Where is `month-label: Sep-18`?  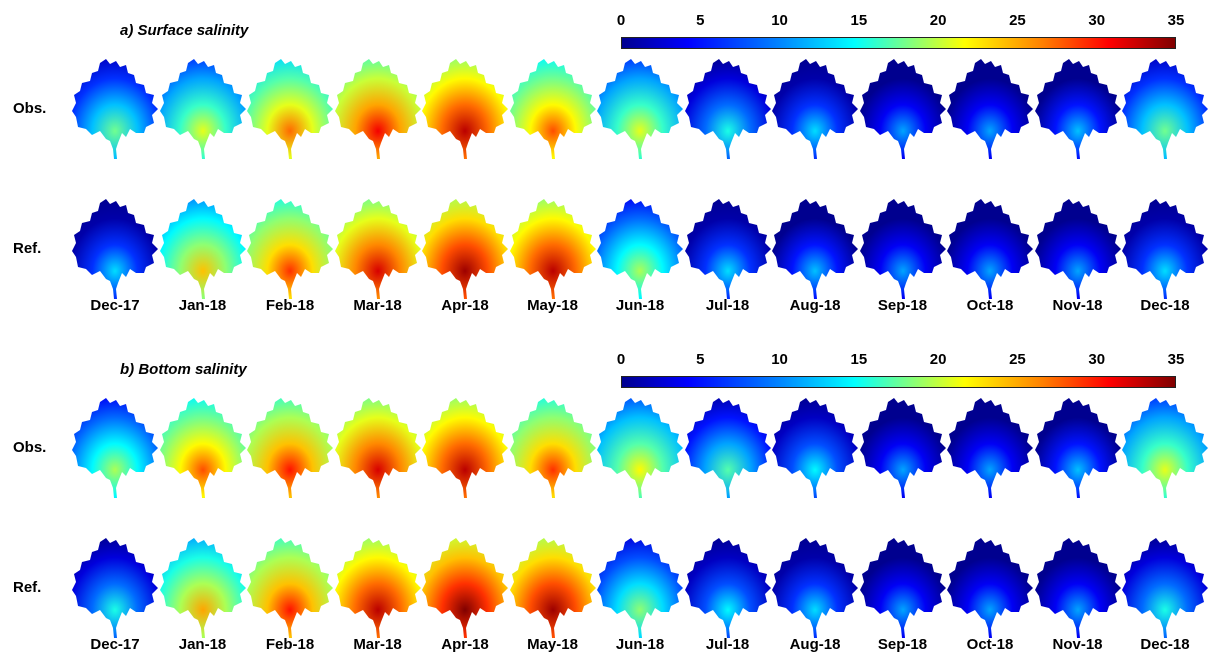
month-label: Sep-18 is located at coordinates (902, 305).